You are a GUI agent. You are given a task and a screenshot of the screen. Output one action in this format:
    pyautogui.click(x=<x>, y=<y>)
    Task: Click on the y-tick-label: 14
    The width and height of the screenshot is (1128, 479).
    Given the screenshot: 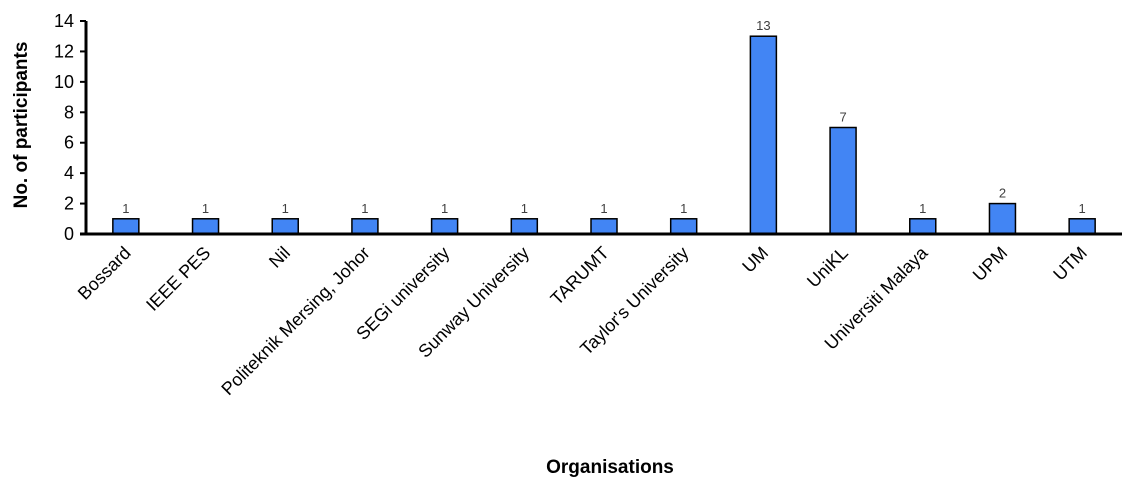 What is the action you would take?
    pyautogui.click(x=64, y=21)
    